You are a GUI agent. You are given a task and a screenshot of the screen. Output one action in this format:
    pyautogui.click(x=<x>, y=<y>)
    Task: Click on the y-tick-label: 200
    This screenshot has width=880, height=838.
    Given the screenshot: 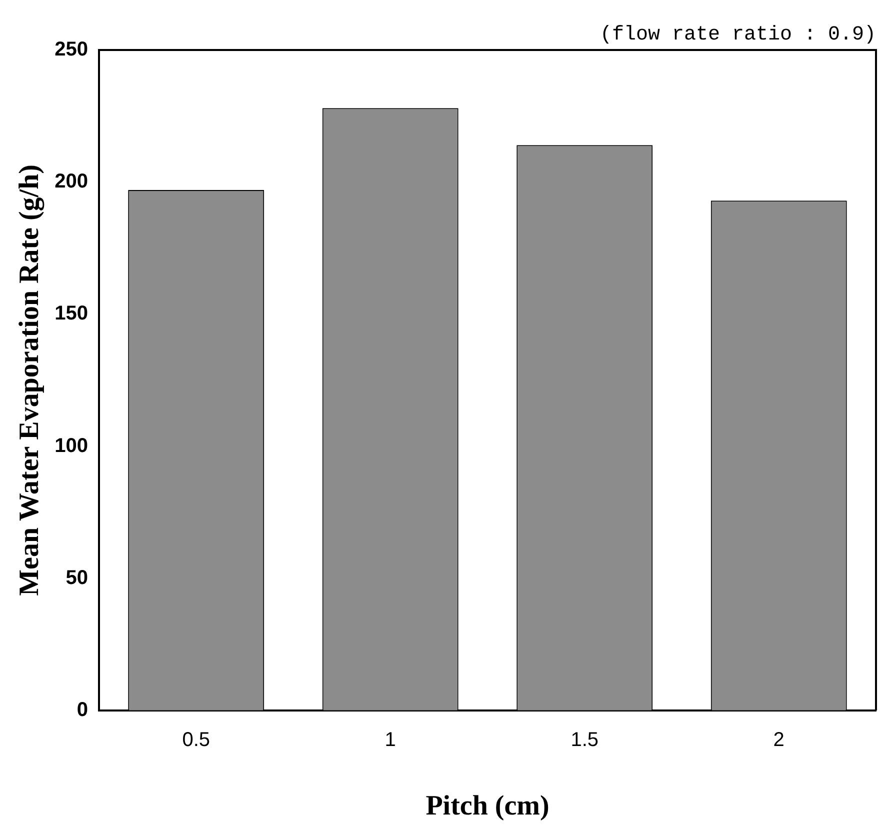 What is the action you would take?
    pyautogui.click(x=71, y=181)
    